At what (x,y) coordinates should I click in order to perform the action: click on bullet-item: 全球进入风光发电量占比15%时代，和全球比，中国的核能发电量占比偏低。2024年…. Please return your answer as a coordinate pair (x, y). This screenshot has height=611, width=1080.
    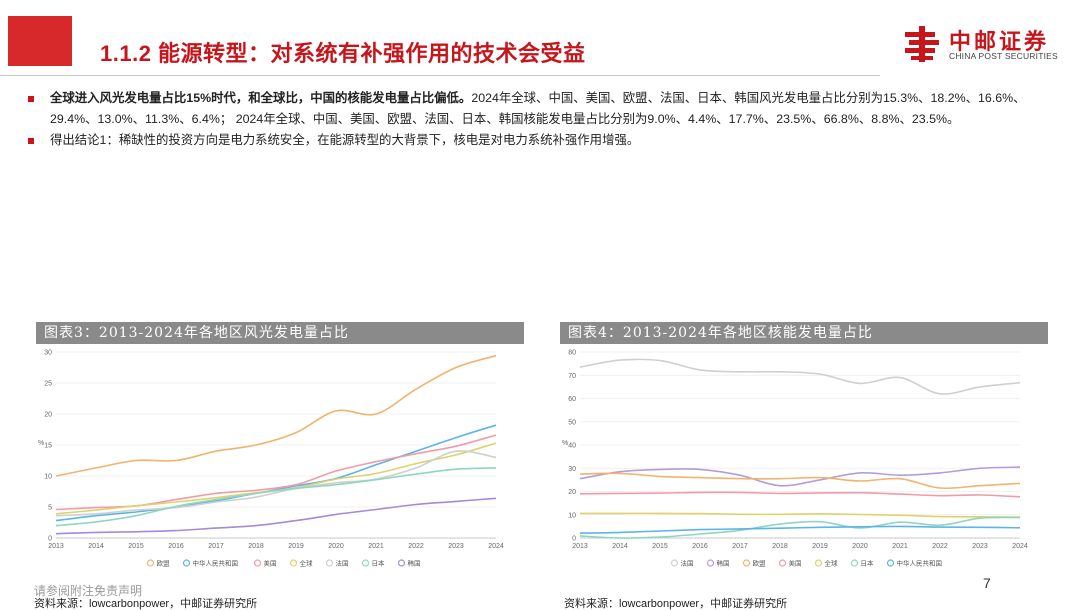
    Looking at the image, I should click on (548, 109).